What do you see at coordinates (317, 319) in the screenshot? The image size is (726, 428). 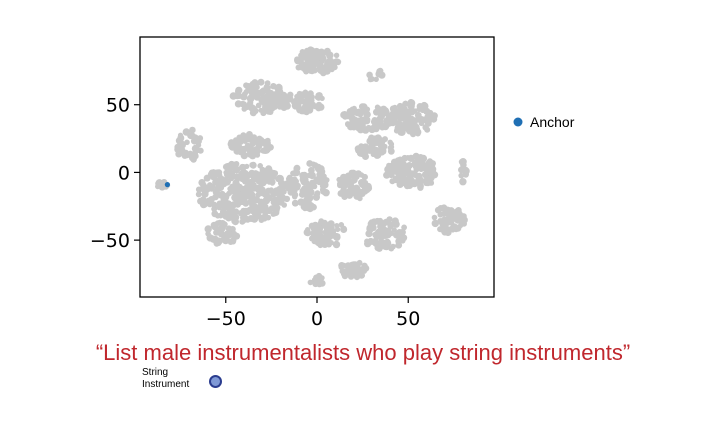 I see `x-tick-label: 0` at bounding box center [317, 319].